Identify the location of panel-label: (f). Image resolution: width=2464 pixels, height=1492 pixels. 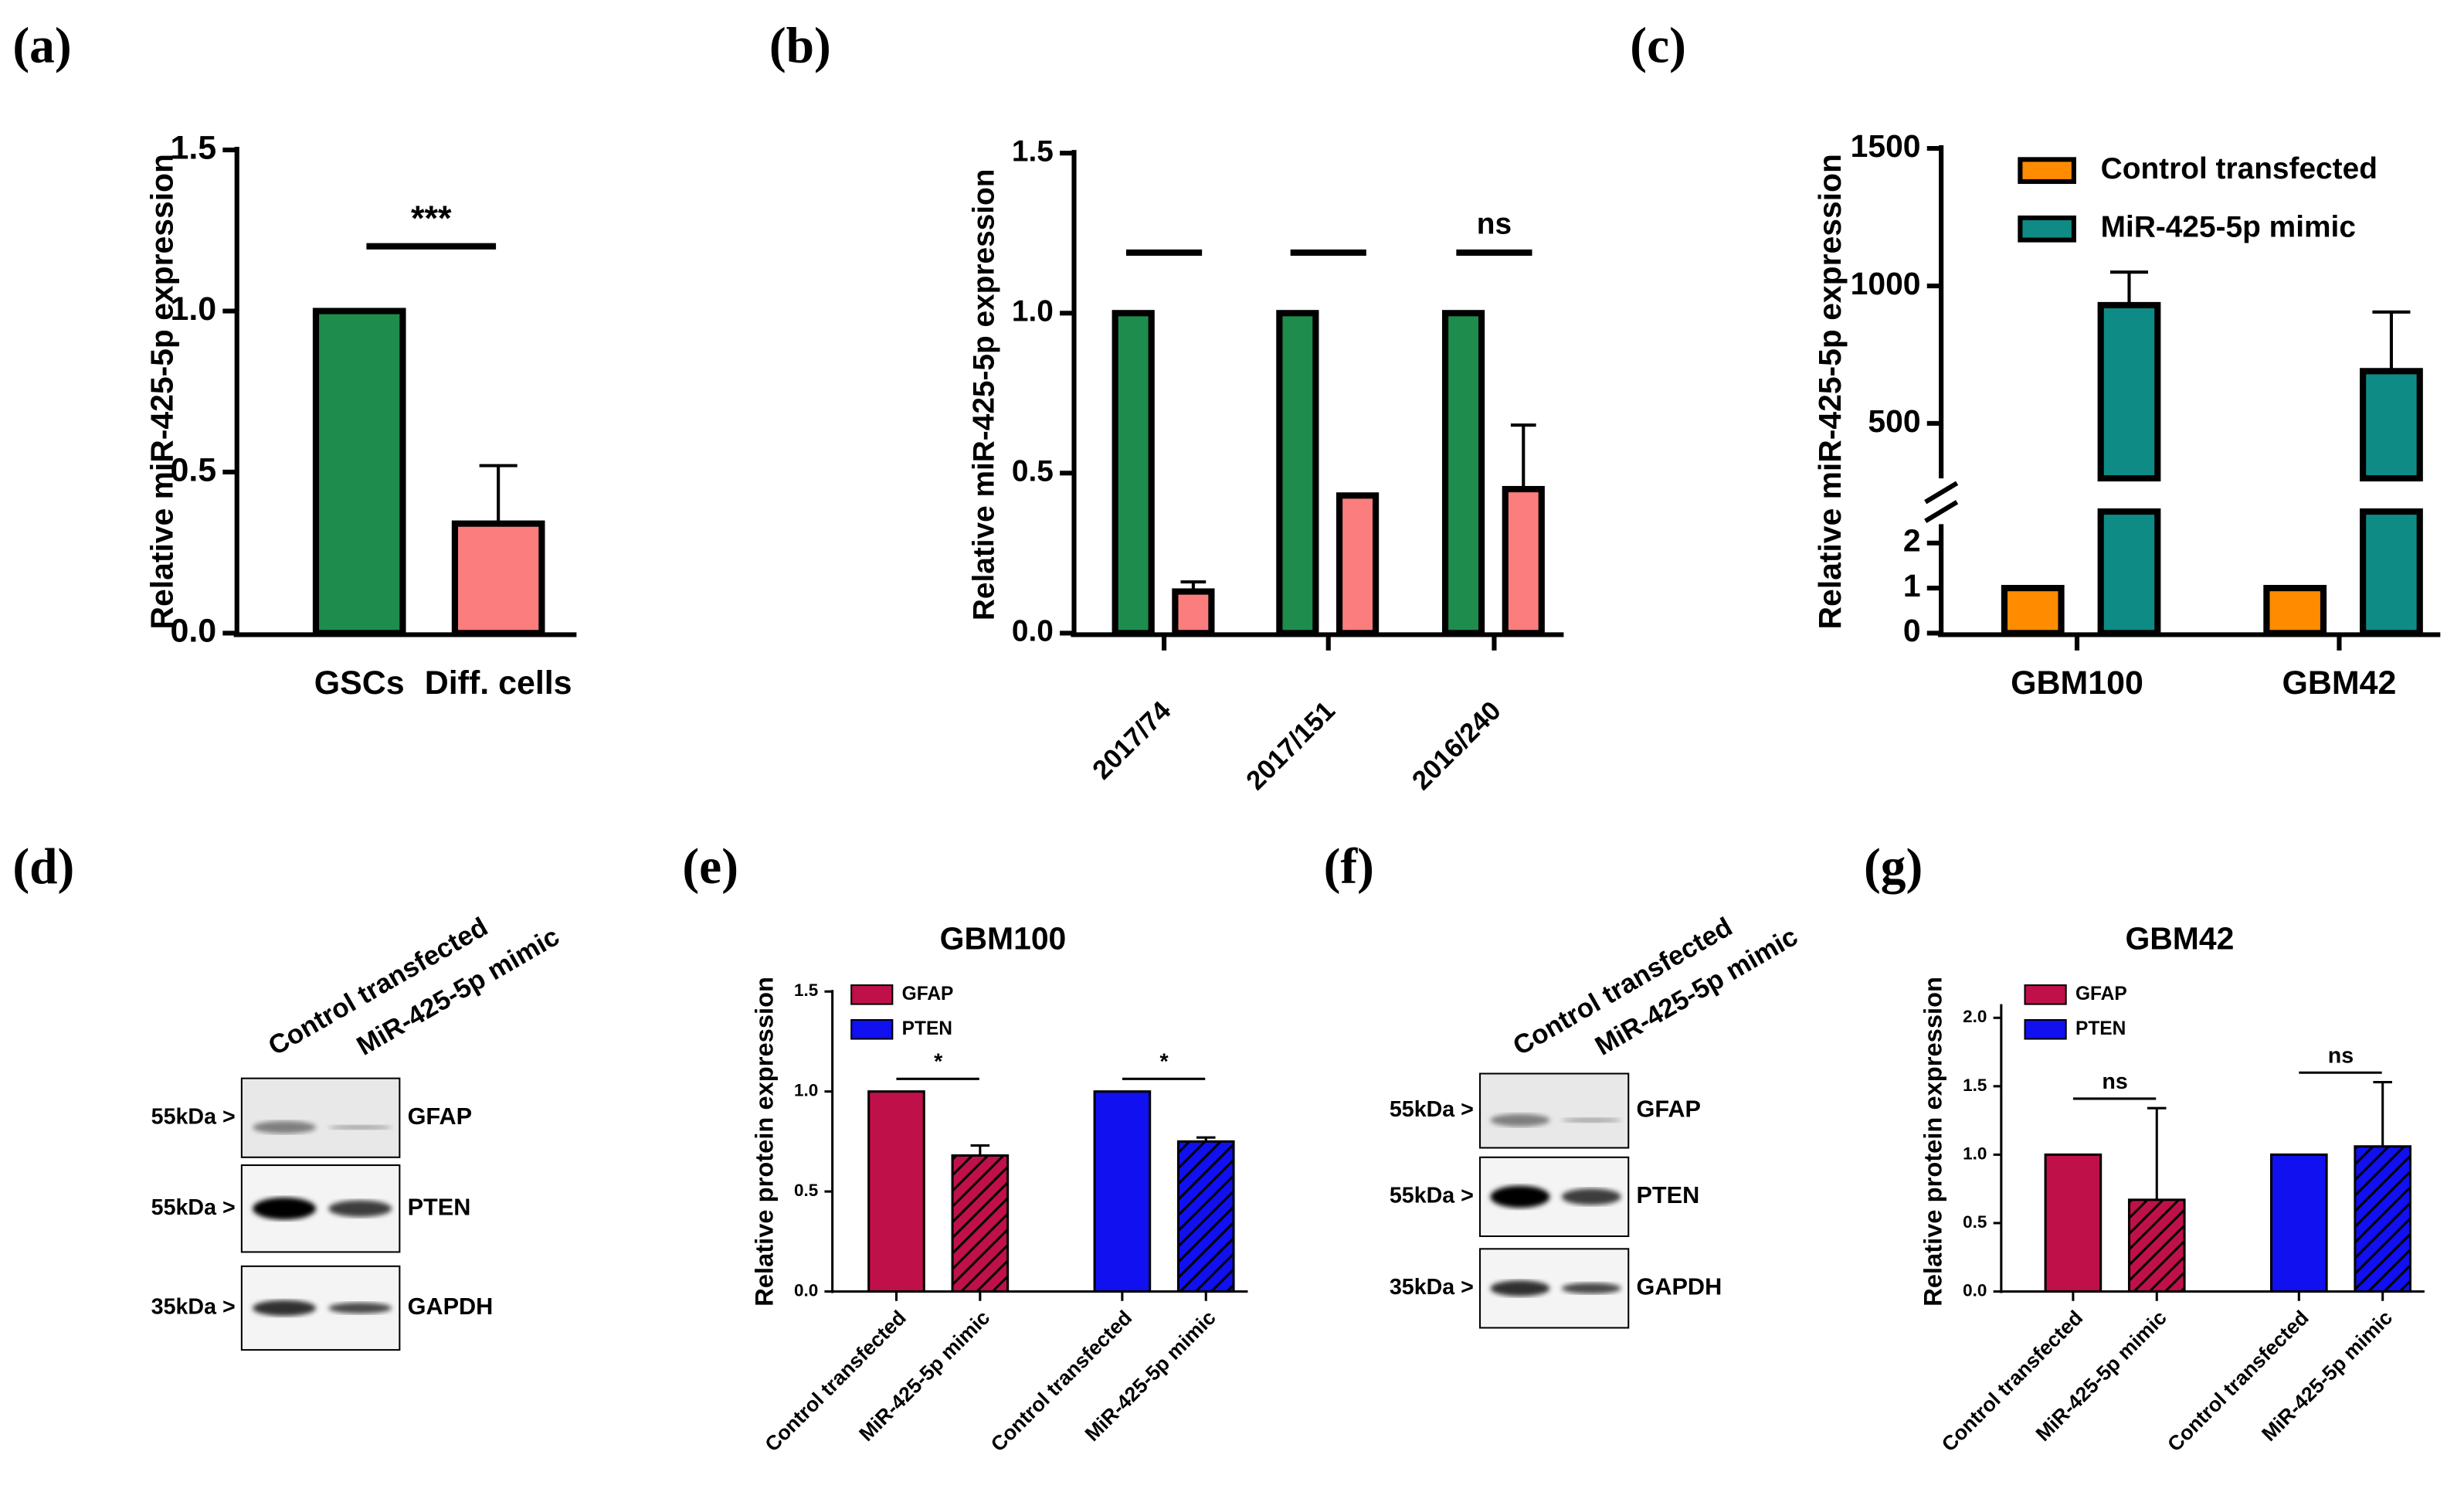
(1349, 867).